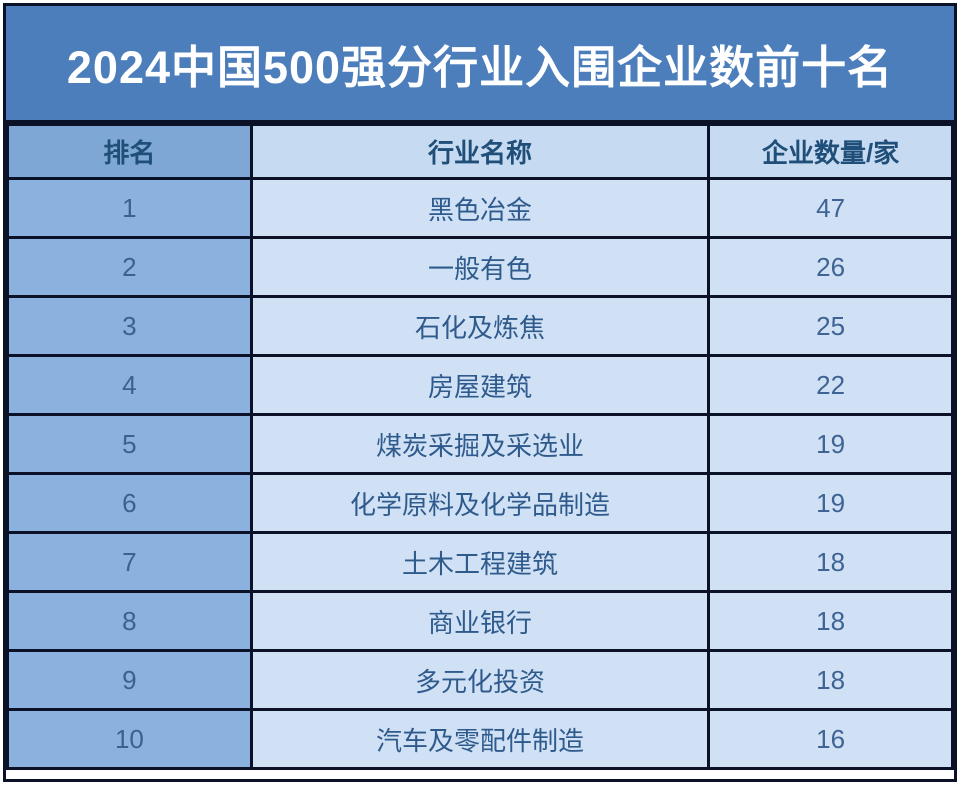  What do you see at coordinates (830, 208) in the screenshot?
I see `count-cell: 47` at bounding box center [830, 208].